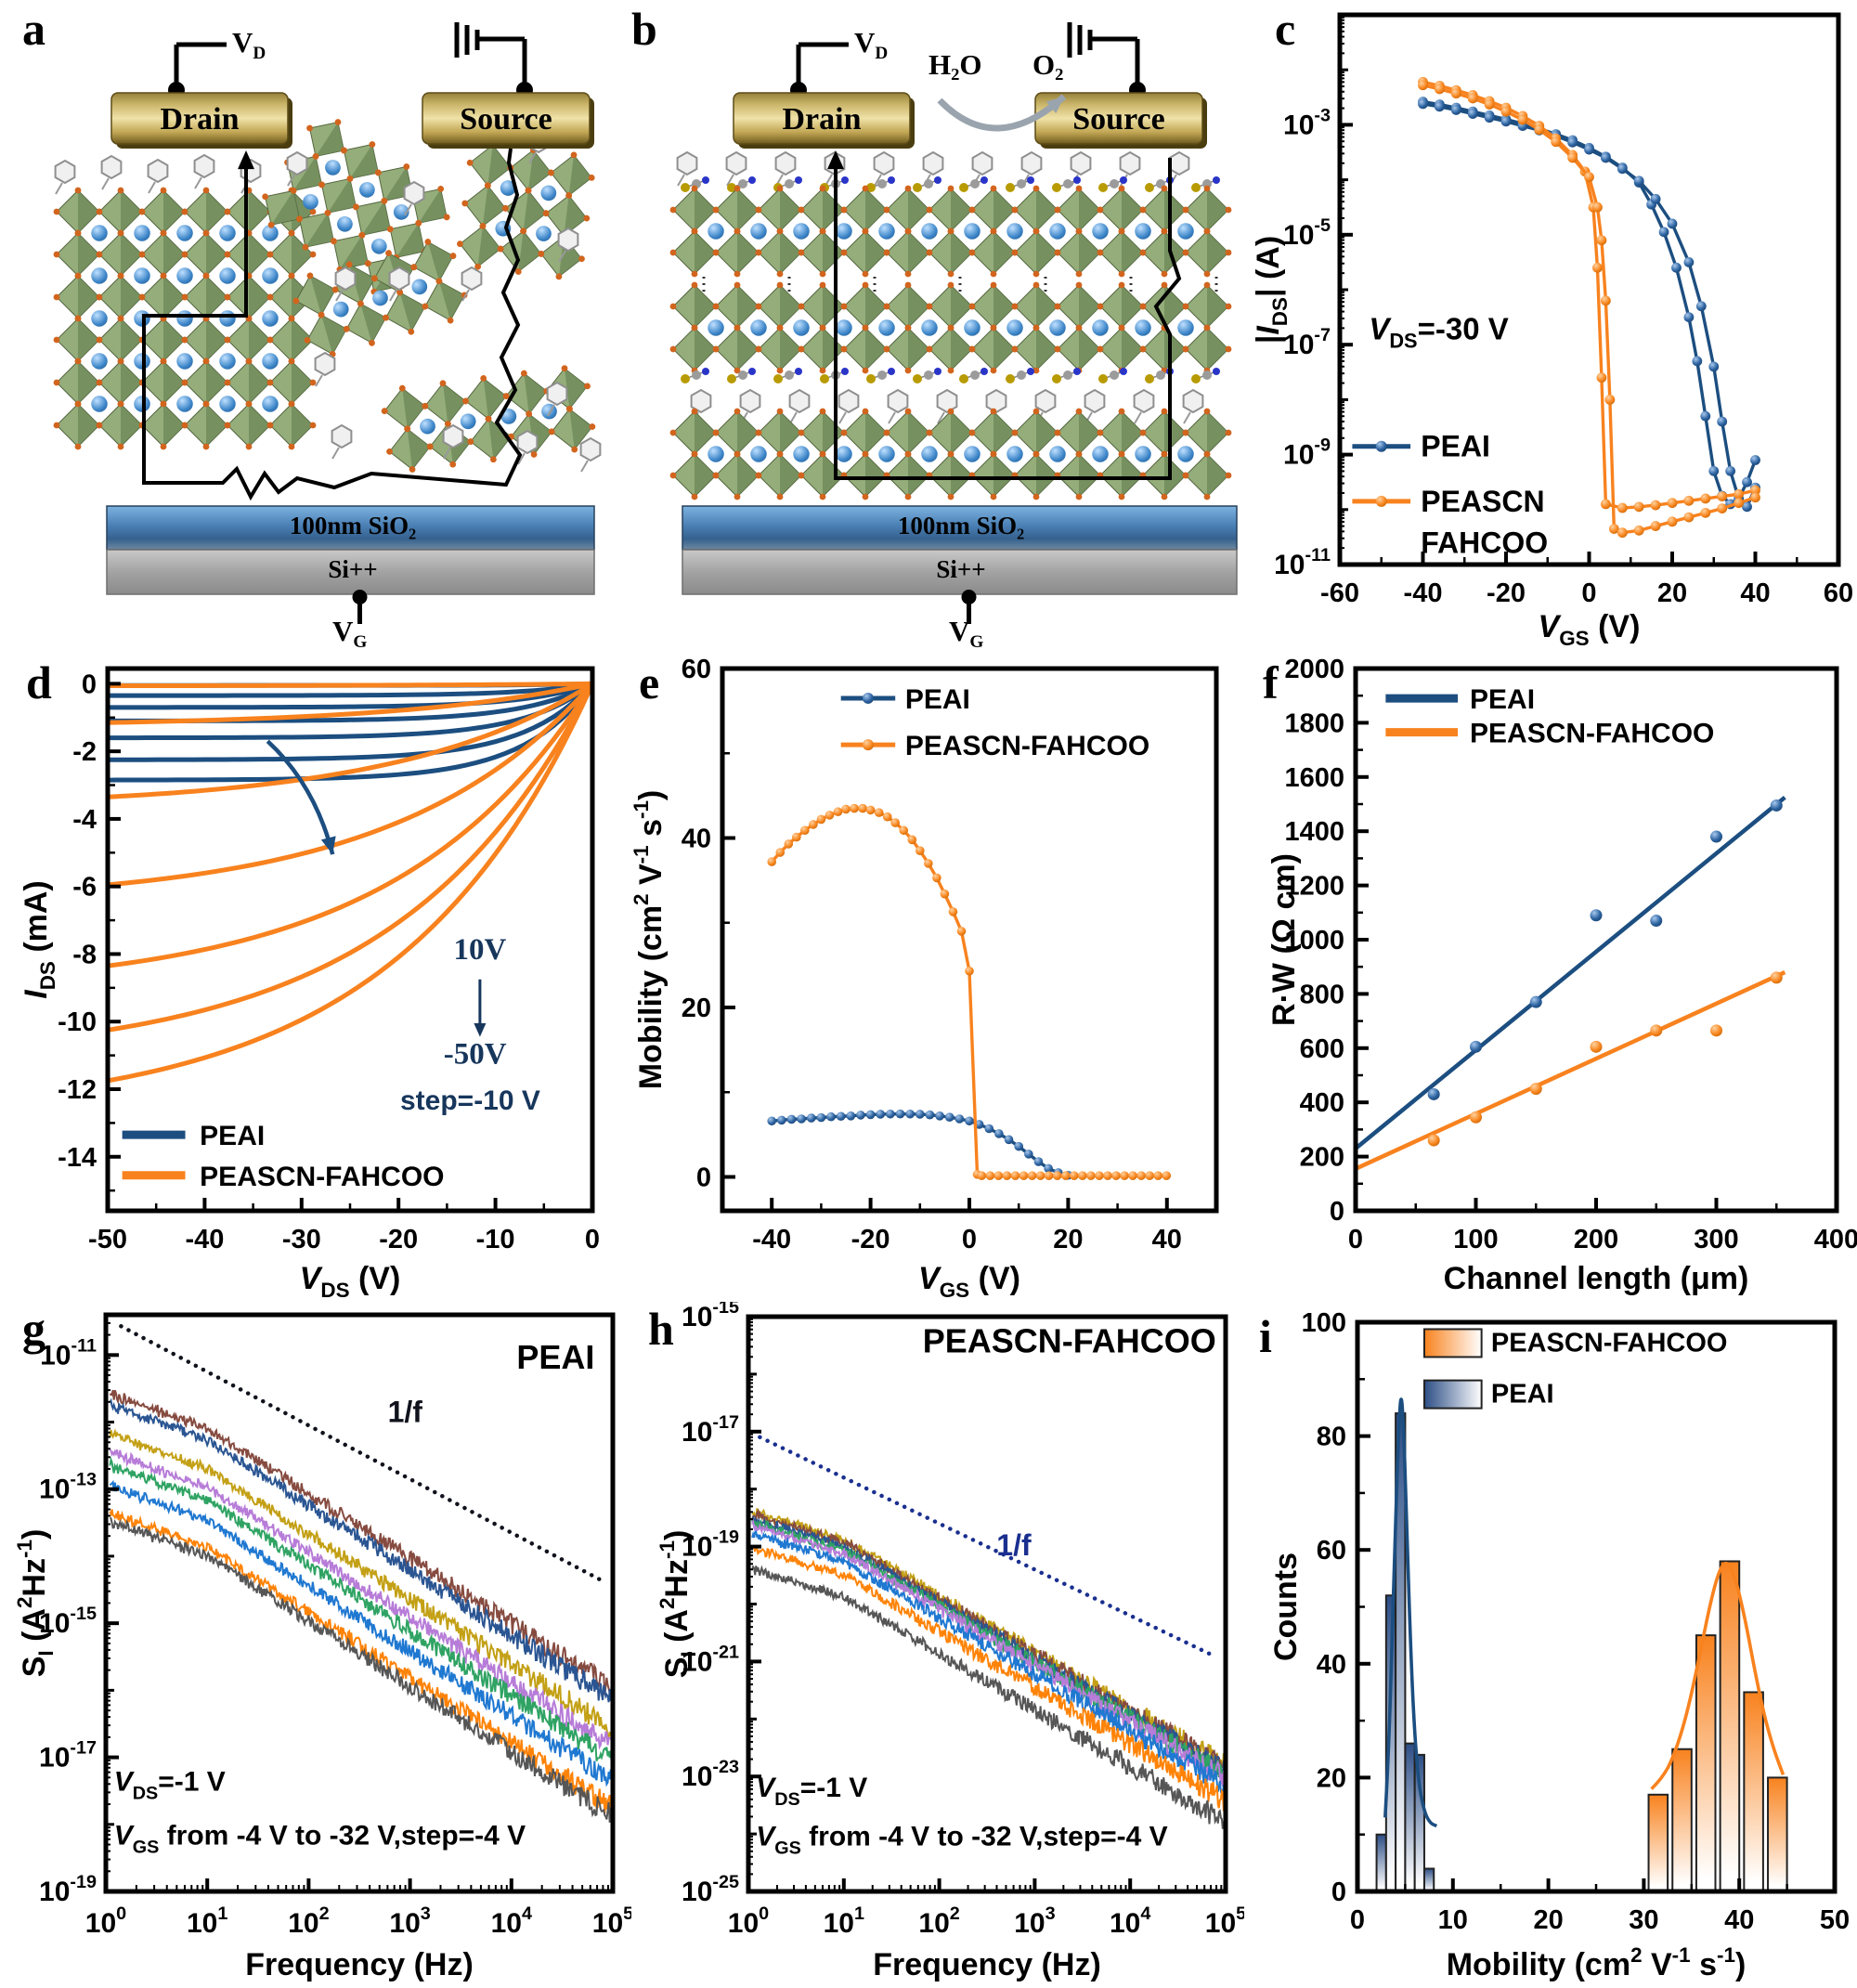 This screenshot has height=1988, width=1857. What do you see at coordinates (34, 29) in the screenshot?
I see `panel-letter-a: a` at bounding box center [34, 29].